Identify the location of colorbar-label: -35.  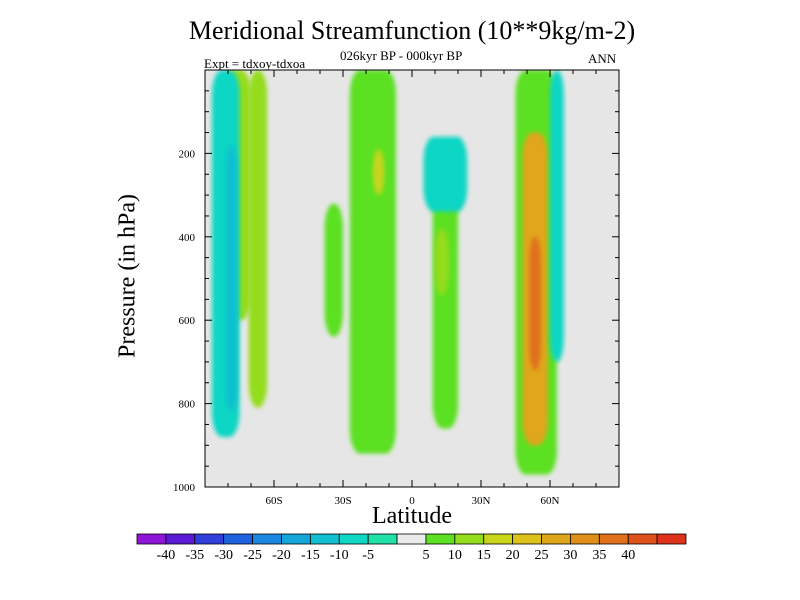
(194, 555).